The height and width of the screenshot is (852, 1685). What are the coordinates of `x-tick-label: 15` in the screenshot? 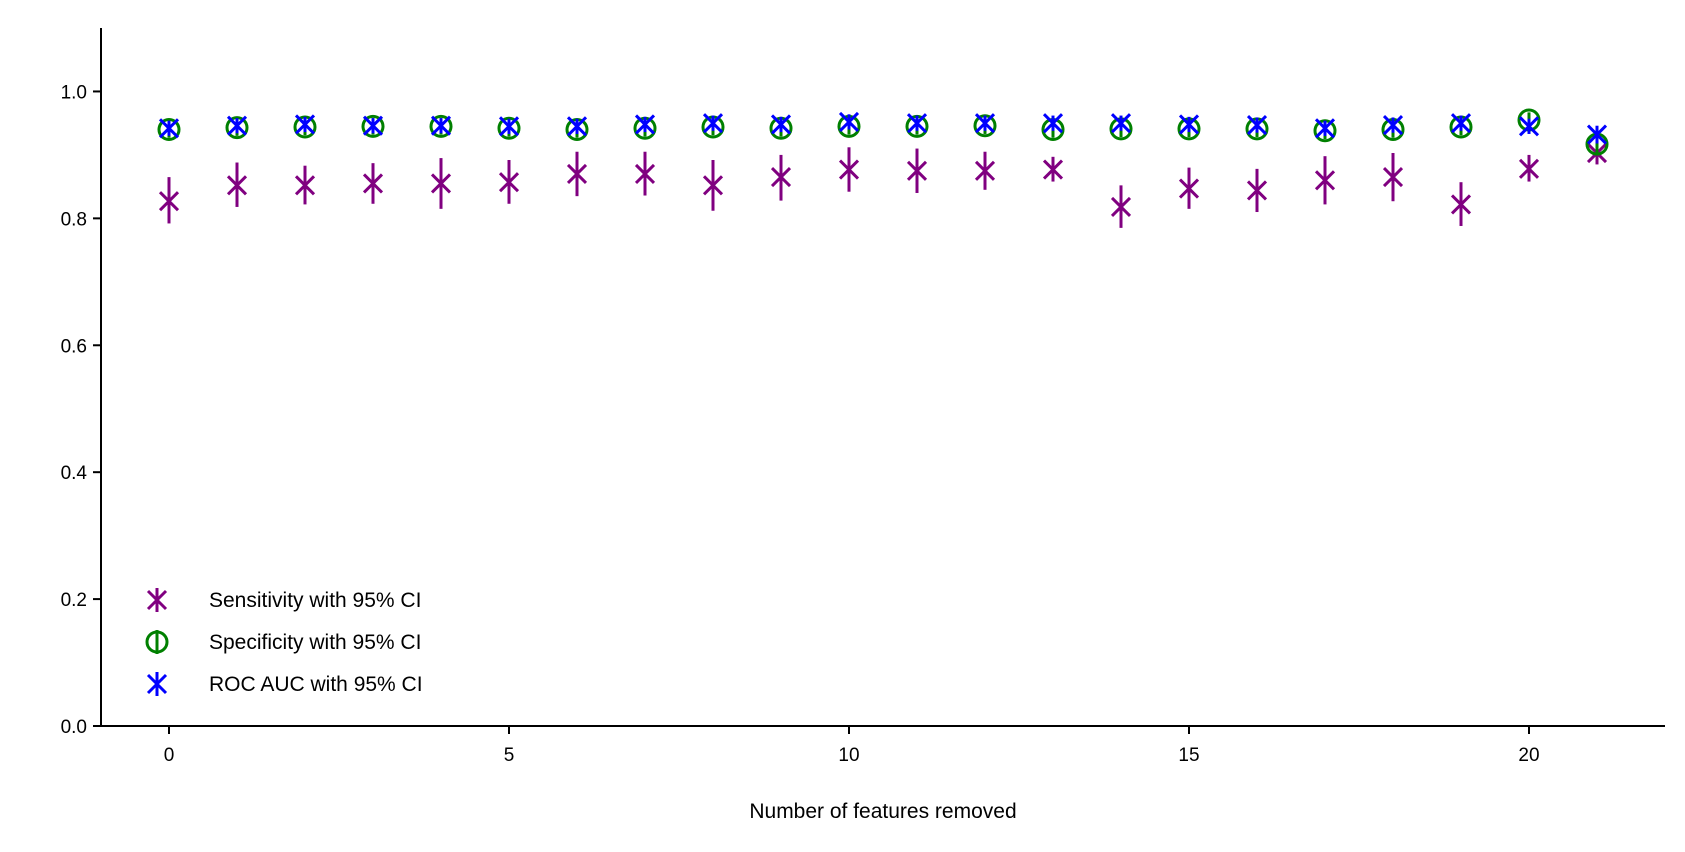 It's located at (1188, 755).